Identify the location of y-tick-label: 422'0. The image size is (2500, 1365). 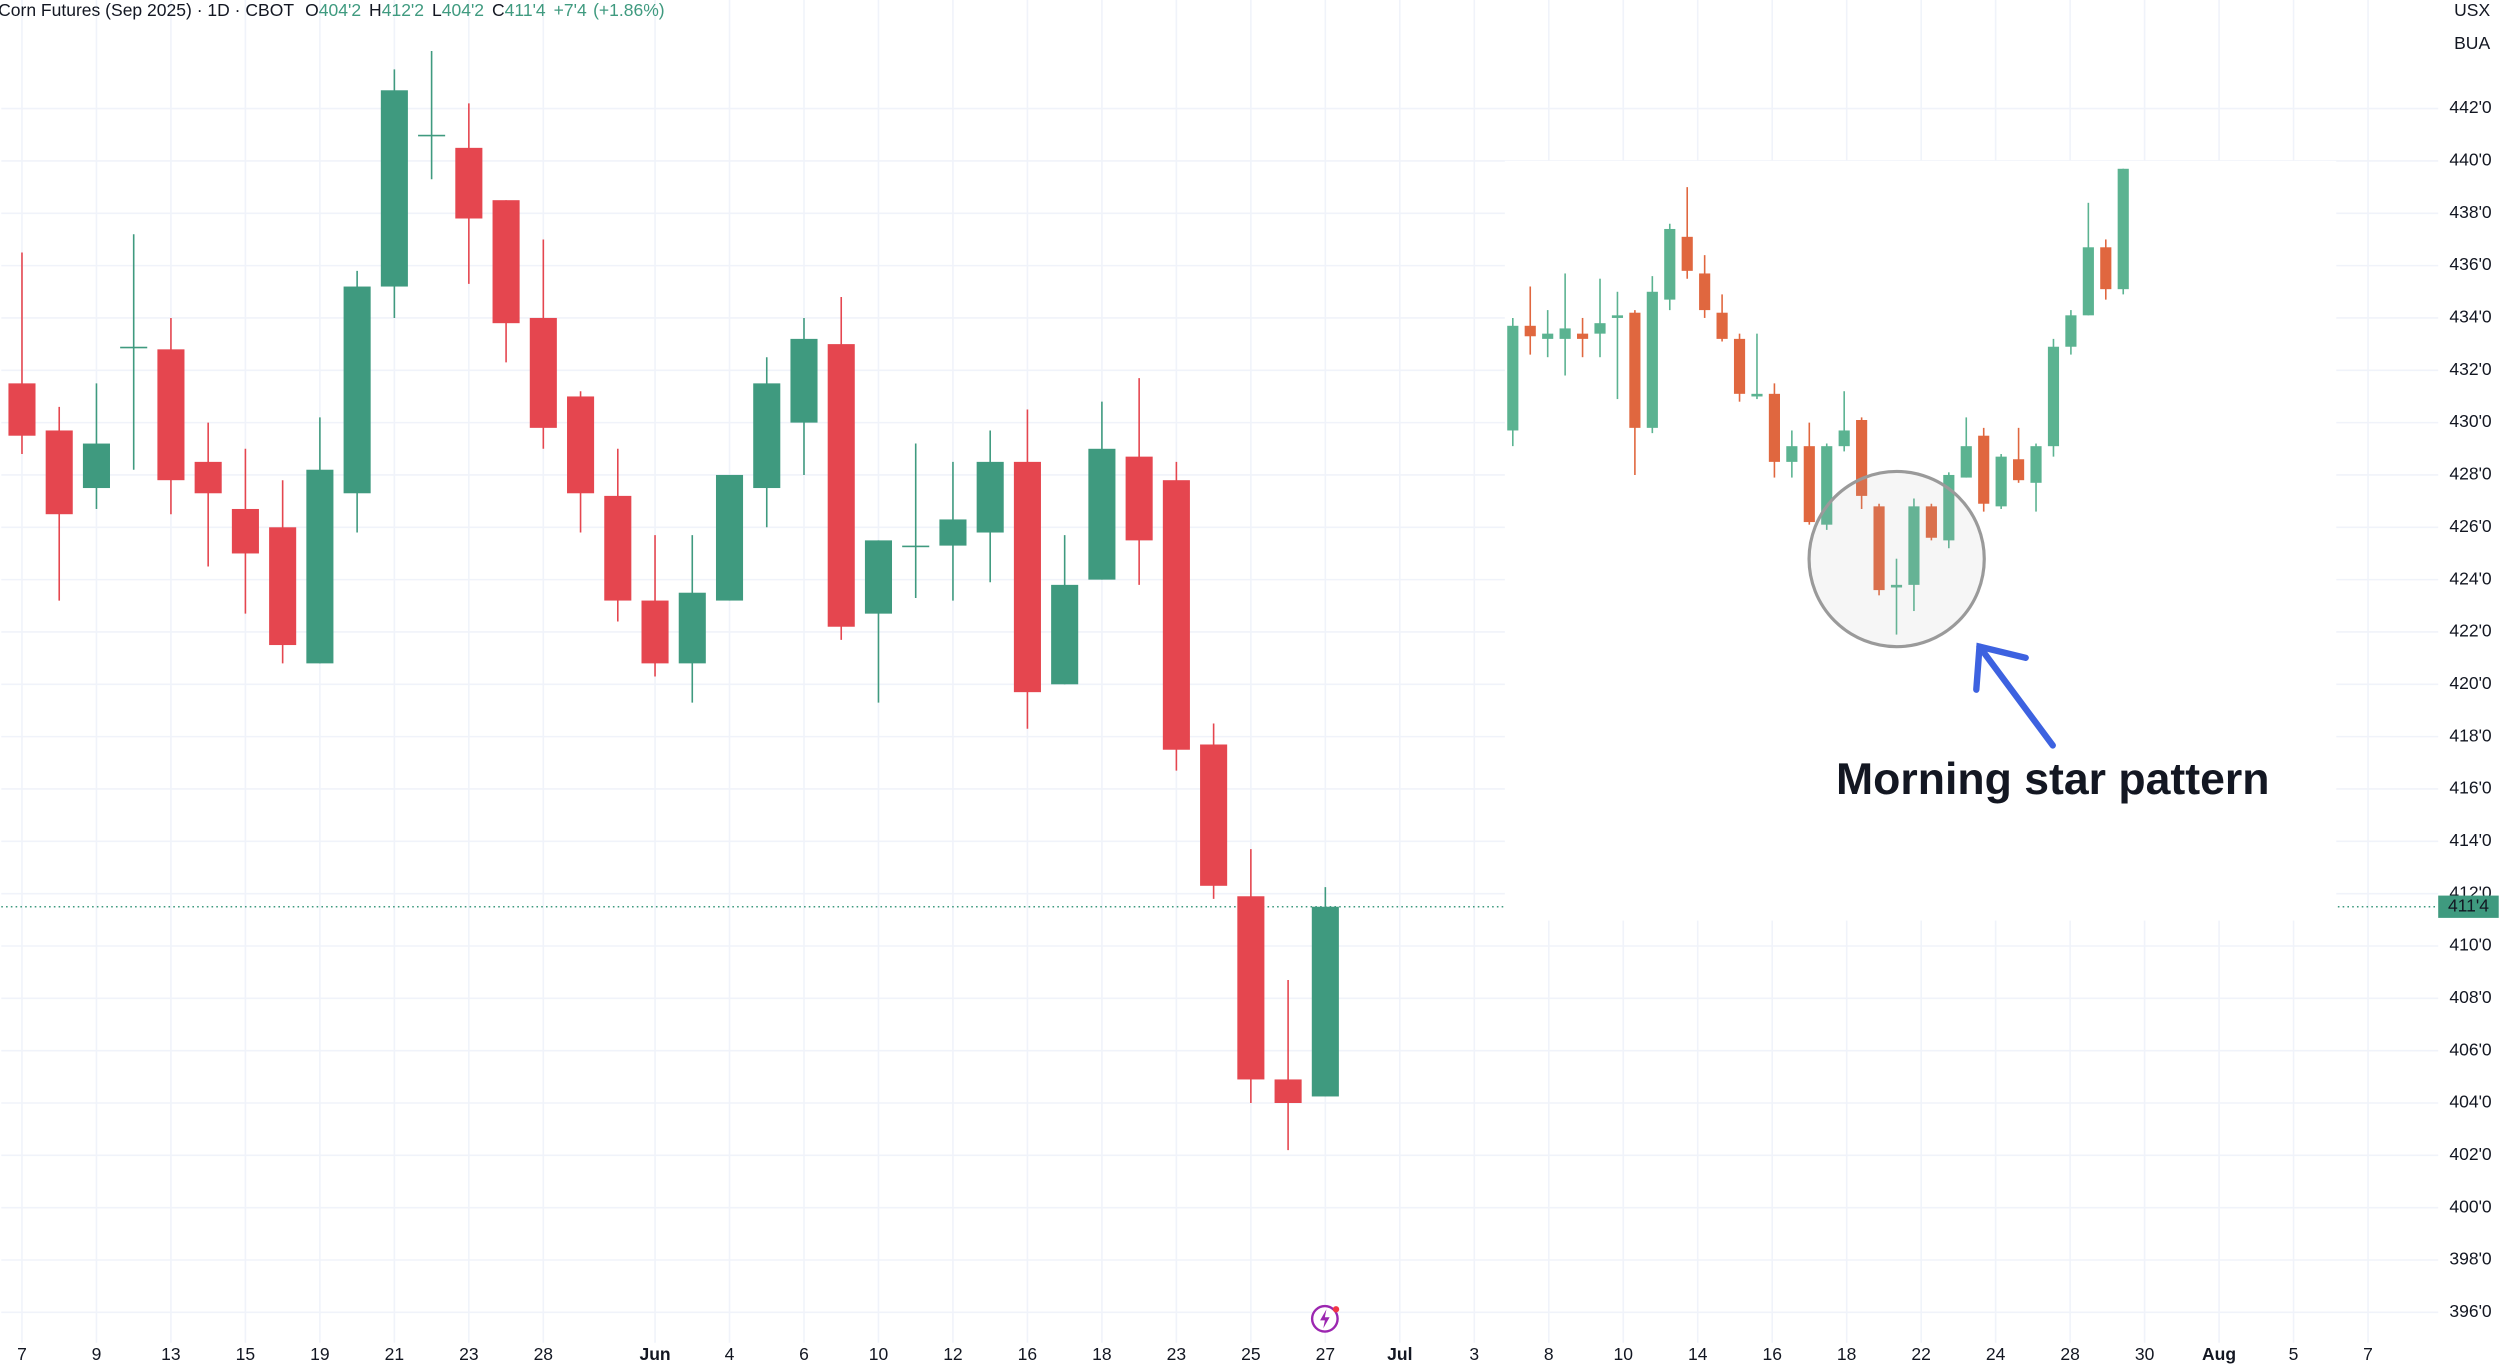
(2470, 631).